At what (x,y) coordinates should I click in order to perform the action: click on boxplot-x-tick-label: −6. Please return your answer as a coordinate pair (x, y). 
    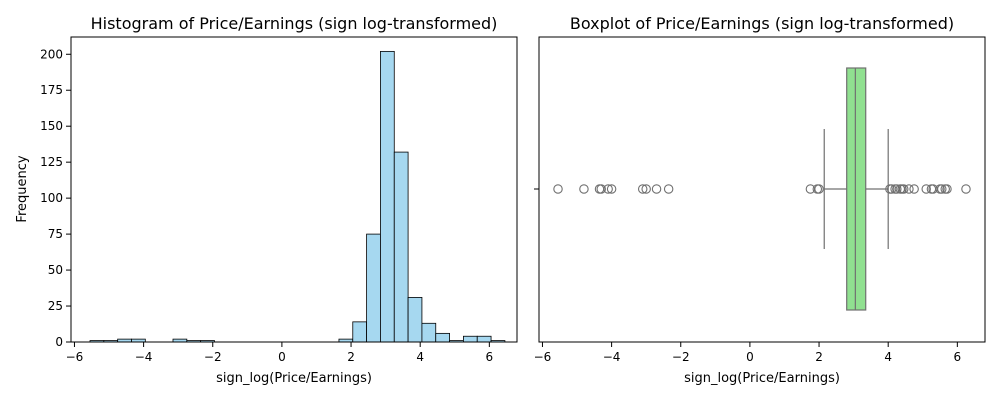
    Looking at the image, I should click on (543, 357).